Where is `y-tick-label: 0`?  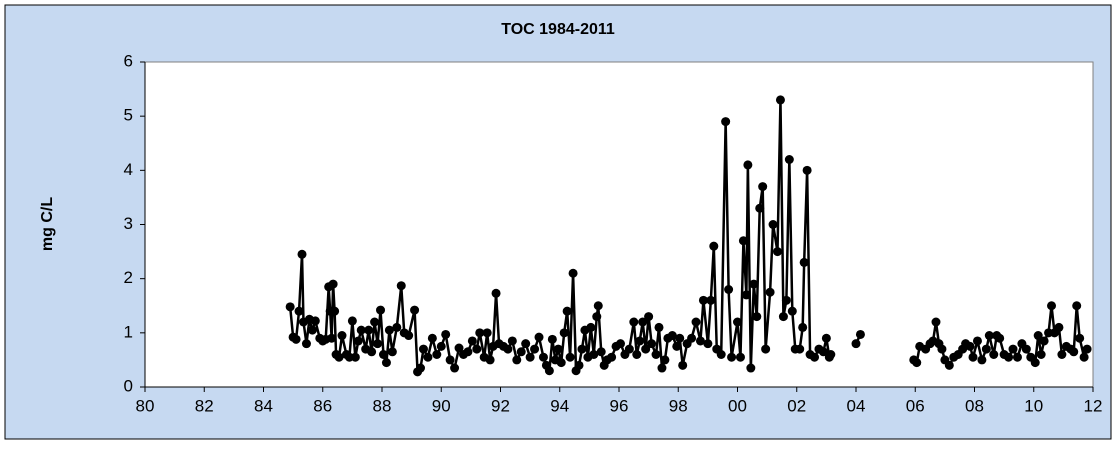
y-tick-label: 0 is located at coordinates (128, 385).